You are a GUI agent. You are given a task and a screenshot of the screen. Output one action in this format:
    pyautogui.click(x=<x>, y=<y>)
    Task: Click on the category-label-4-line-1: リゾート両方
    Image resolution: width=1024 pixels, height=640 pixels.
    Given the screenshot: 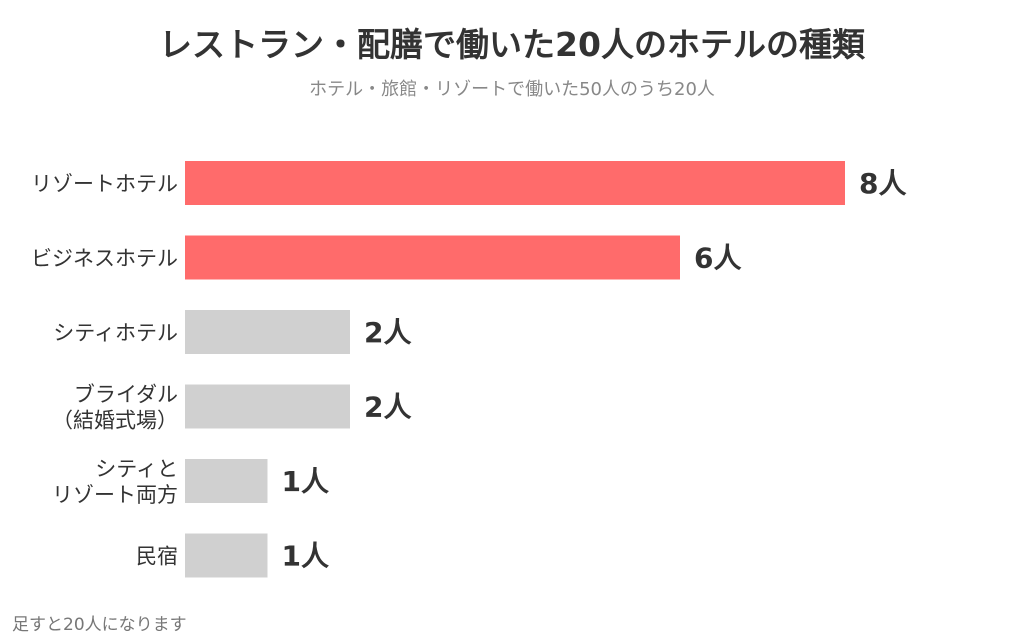 What is the action you would take?
    pyautogui.click(x=115, y=495)
    